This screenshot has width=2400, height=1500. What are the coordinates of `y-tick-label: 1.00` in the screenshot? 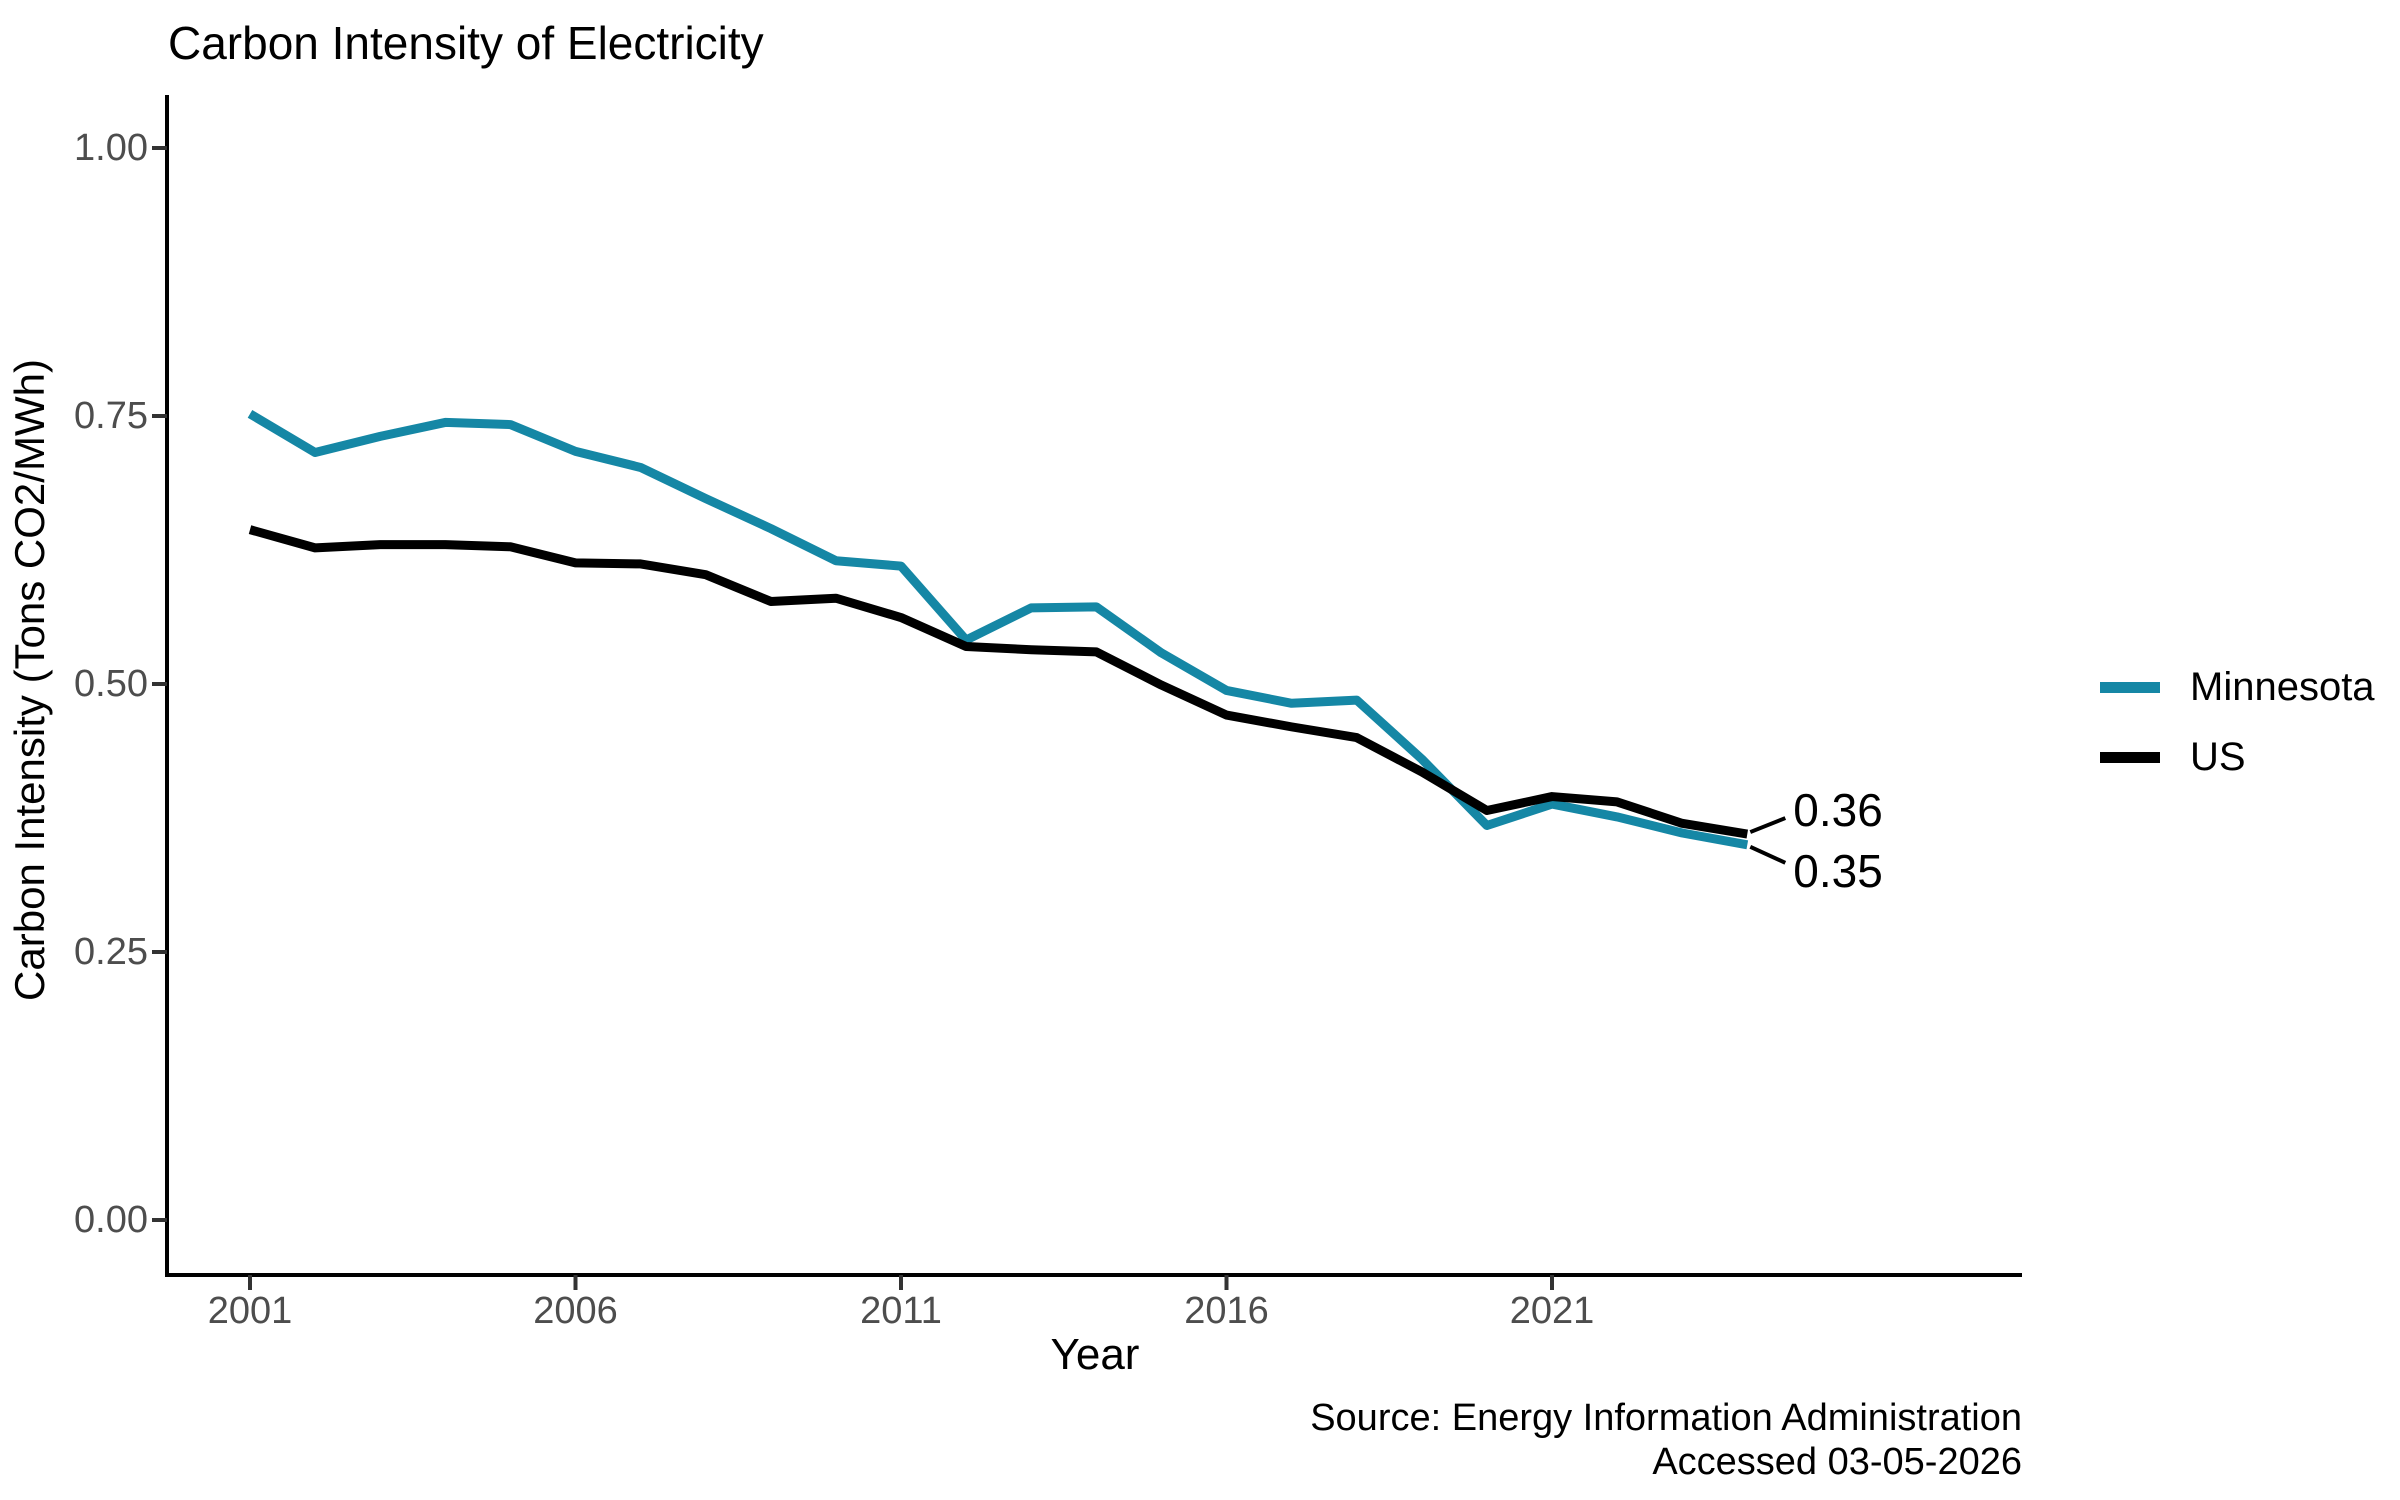 It's located at (111, 148).